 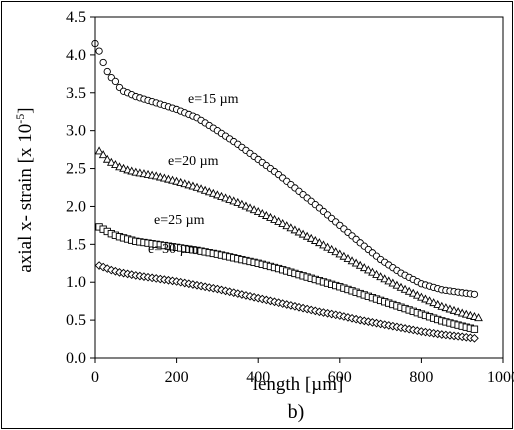 What do you see at coordinates (25, 198) in the screenshot?
I see `y-axis-title-main: axial x- strain [x 10` at bounding box center [25, 198].